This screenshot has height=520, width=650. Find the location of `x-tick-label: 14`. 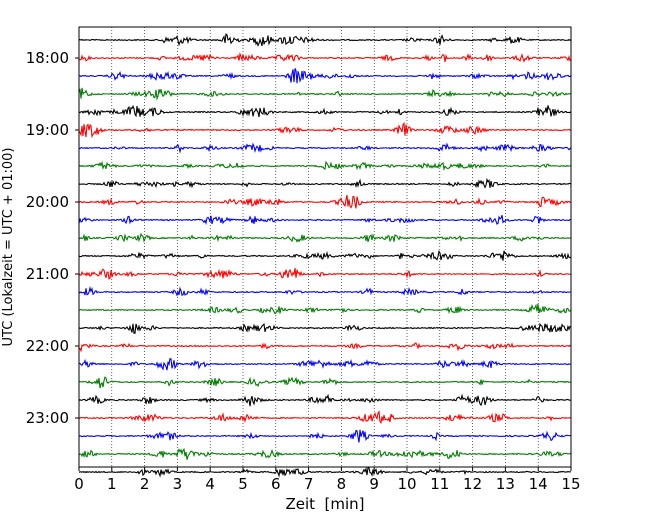

x-tick-label: 14 is located at coordinates (538, 484).